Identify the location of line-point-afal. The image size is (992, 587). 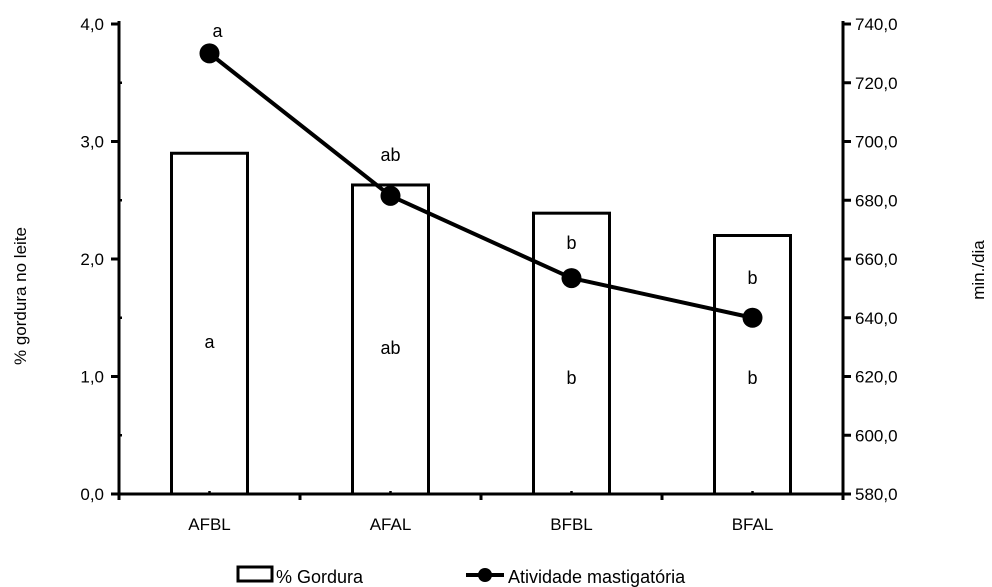
(390, 195).